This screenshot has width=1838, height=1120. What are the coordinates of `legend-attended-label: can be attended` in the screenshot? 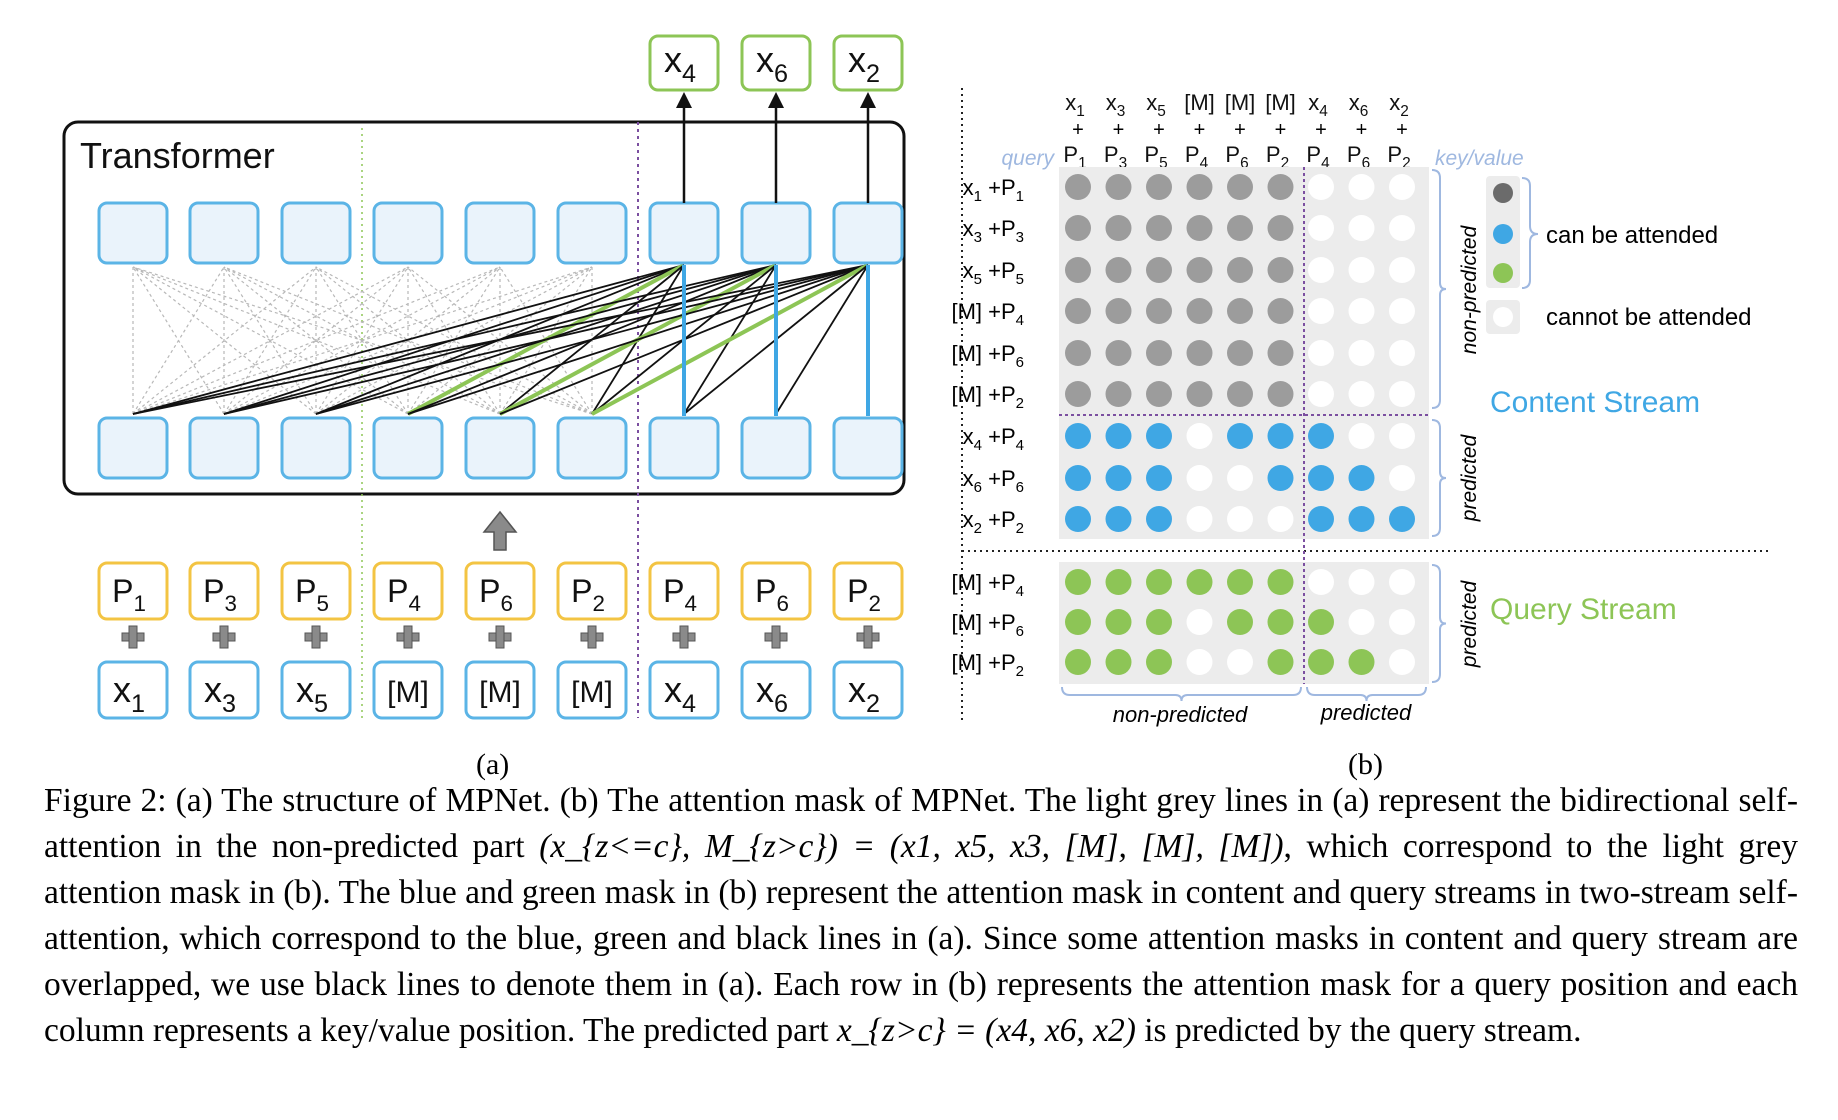 It's located at (1632, 235).